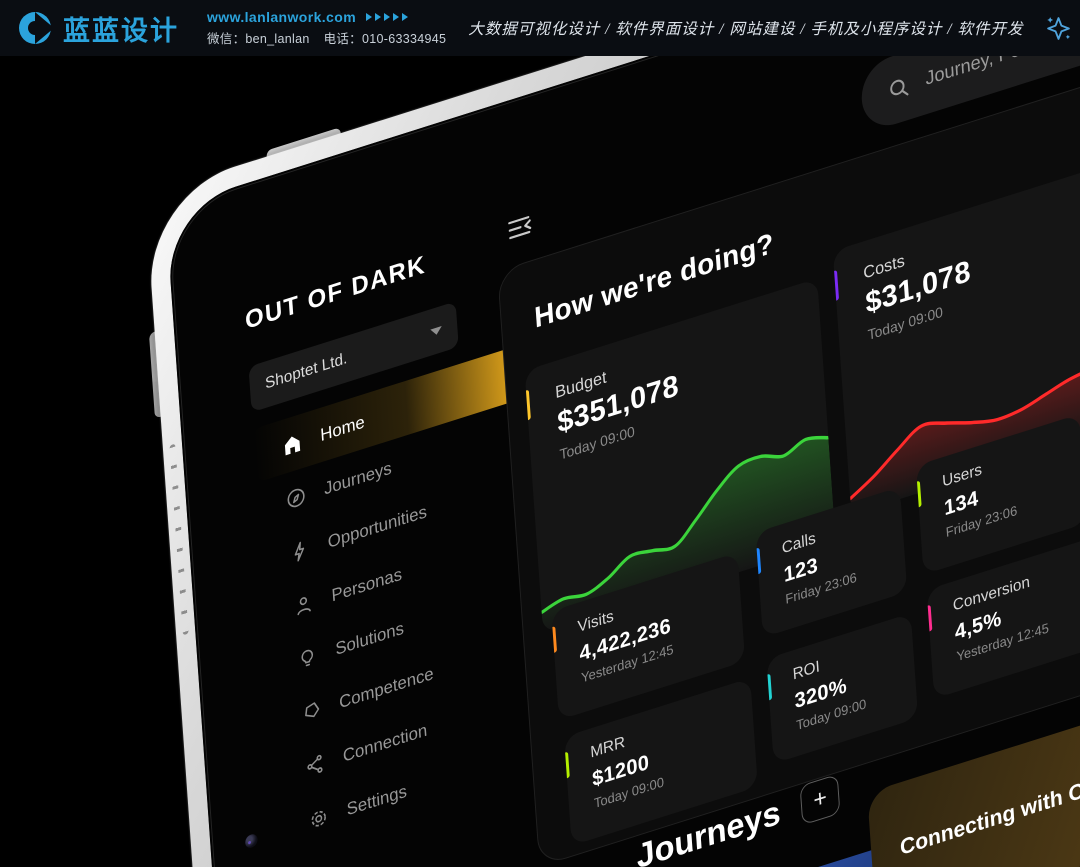 The height and width of the screenshot is (867, 1080). I want to click on search-bar, so click(969, 67).